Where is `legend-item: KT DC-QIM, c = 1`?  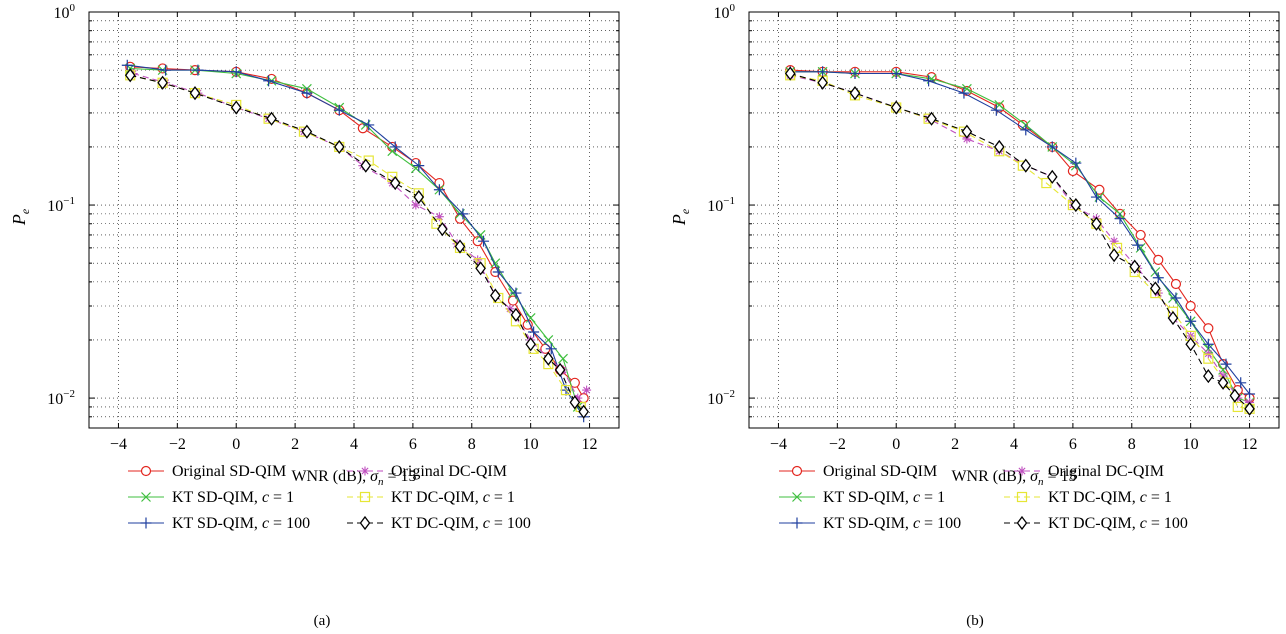 legend-item: KT DC-QIM, c = 1 is located at coordinates (1088, 497).